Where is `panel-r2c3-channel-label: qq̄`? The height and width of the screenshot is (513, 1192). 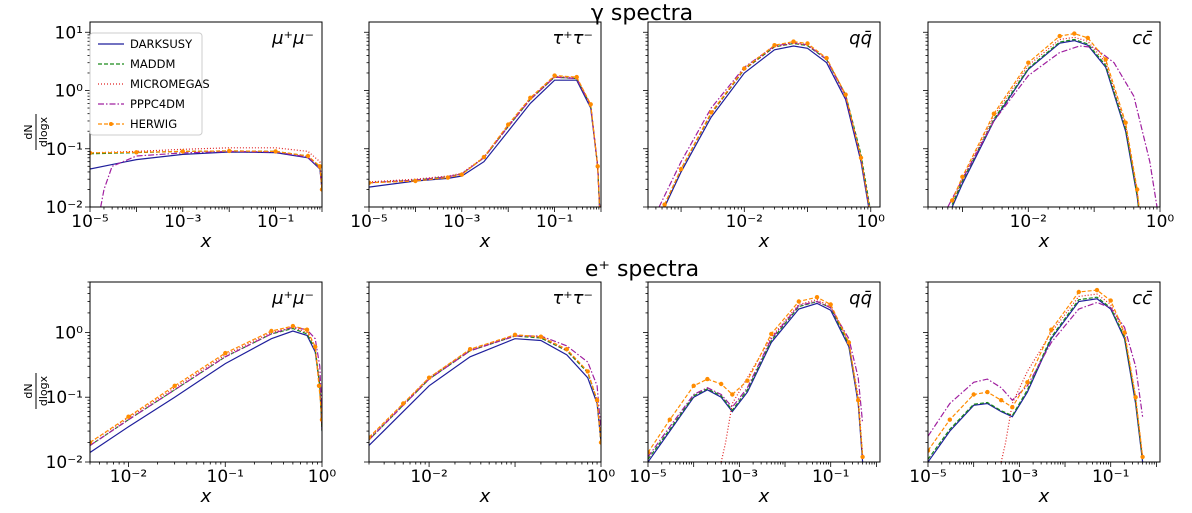 panel-r2c3-channel-label: qq̄ is located at coordinates (860, 298).